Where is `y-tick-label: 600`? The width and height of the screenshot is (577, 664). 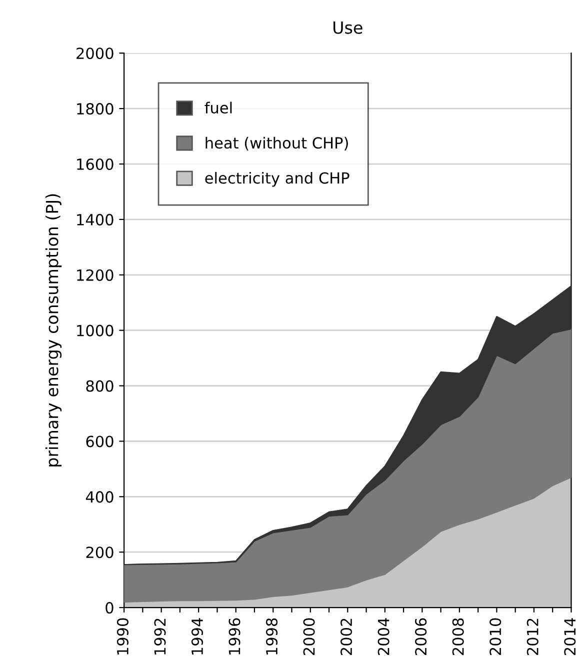
y-tick-label: 600 is located at coordinates (100, 442).